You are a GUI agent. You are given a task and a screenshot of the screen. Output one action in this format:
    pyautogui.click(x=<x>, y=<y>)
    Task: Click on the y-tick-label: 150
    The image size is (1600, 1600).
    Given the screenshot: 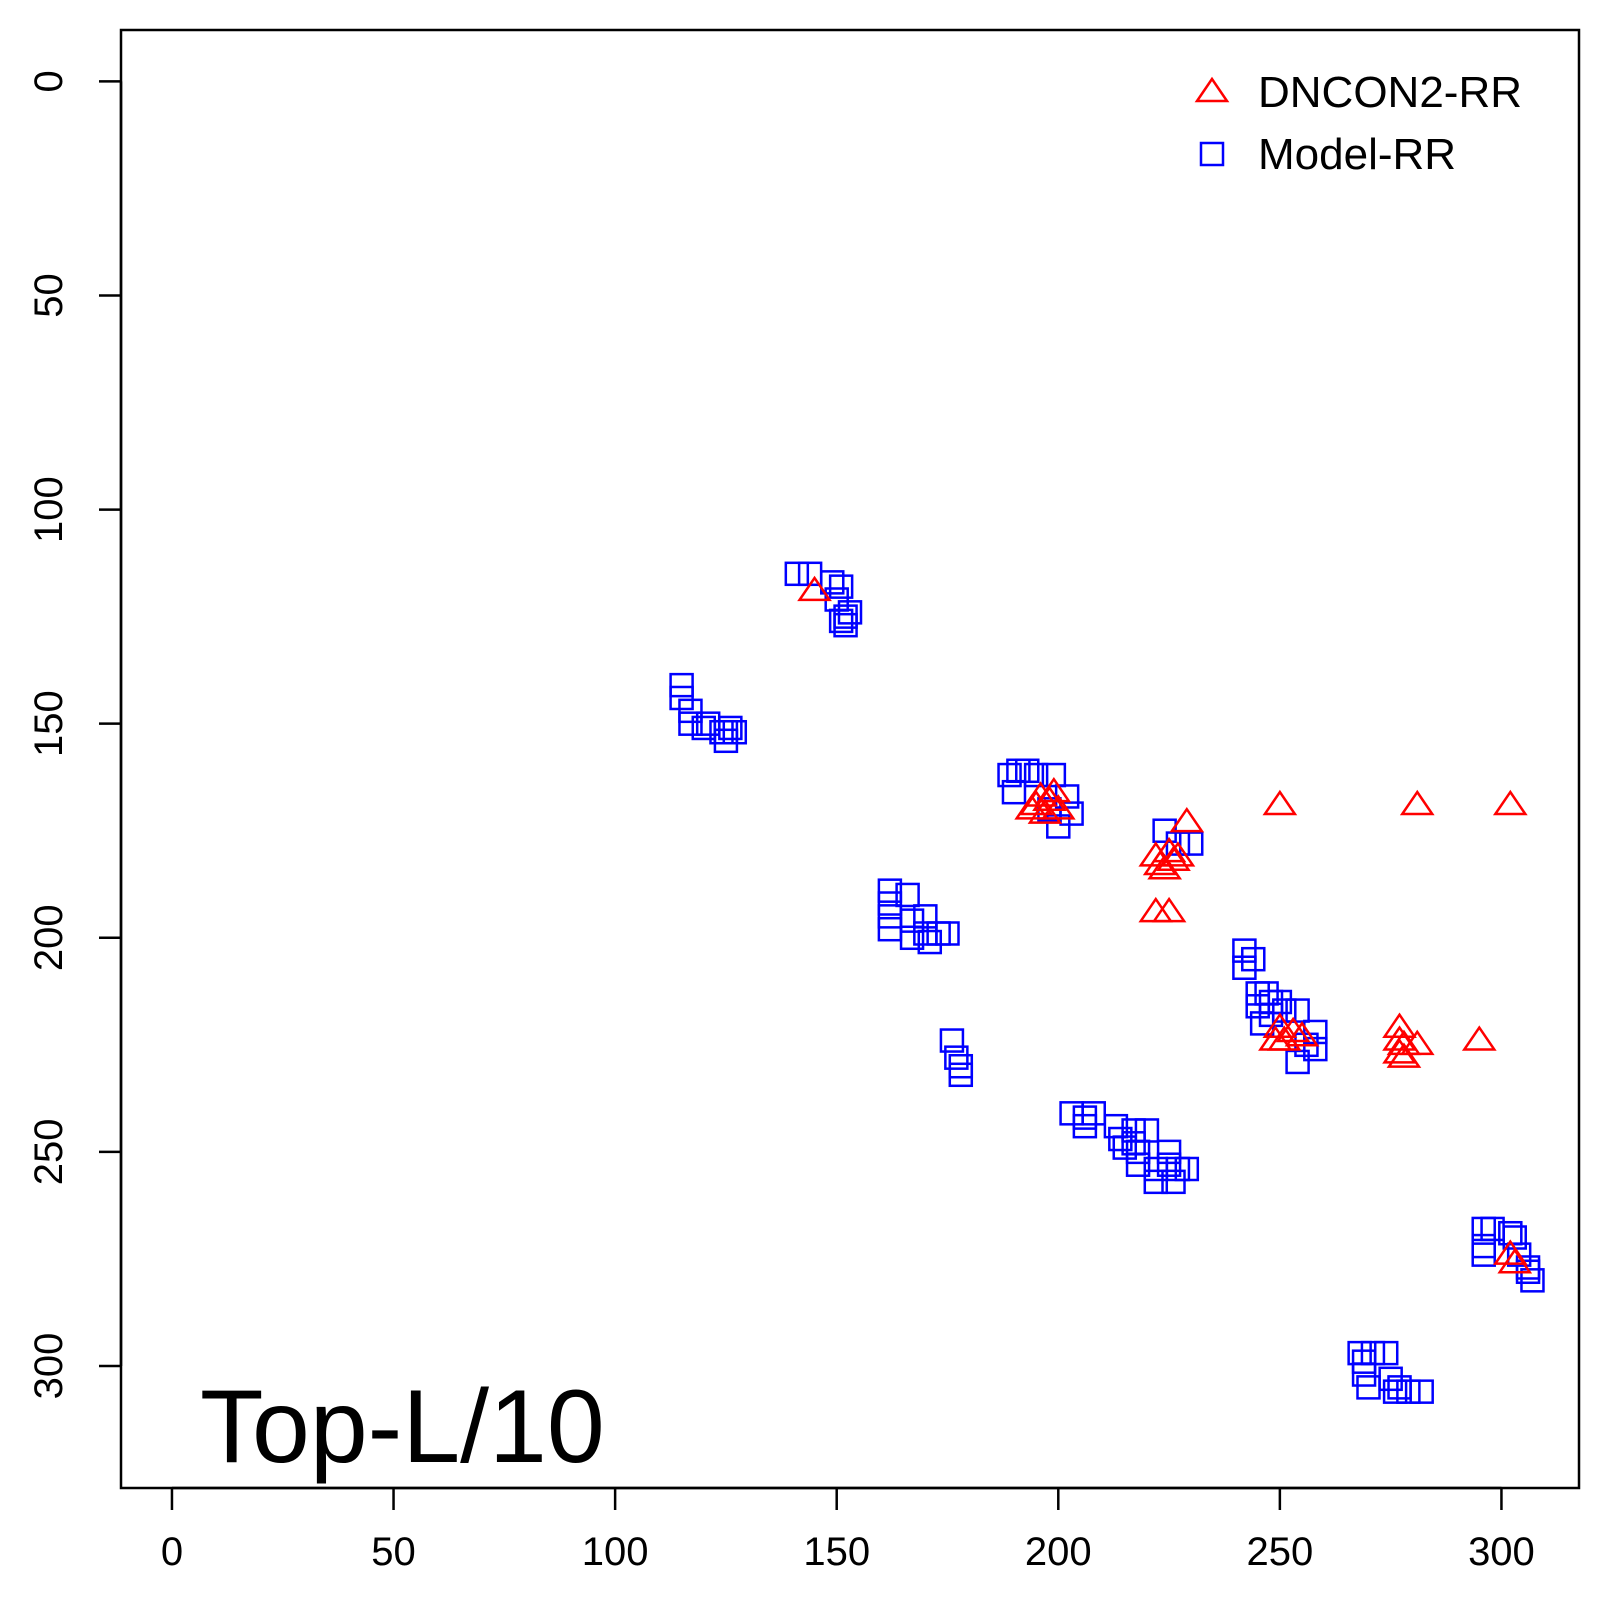 What is the action you would take?
    pyautogui.click(x=49, y=723)
    